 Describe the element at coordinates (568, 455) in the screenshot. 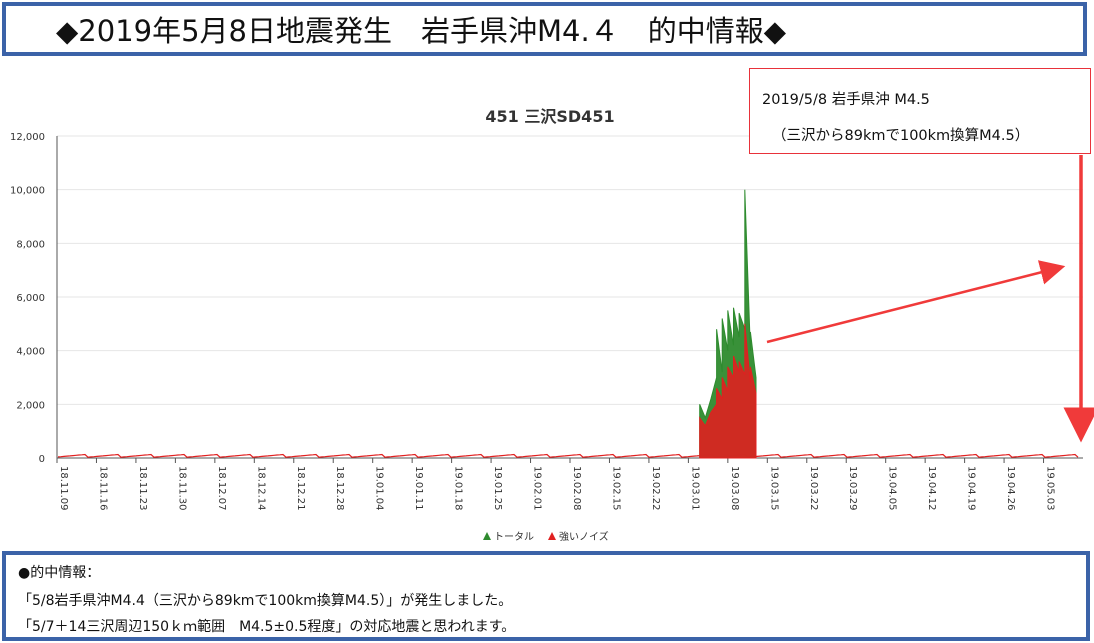

I see `series-baseline-noise` at that location.